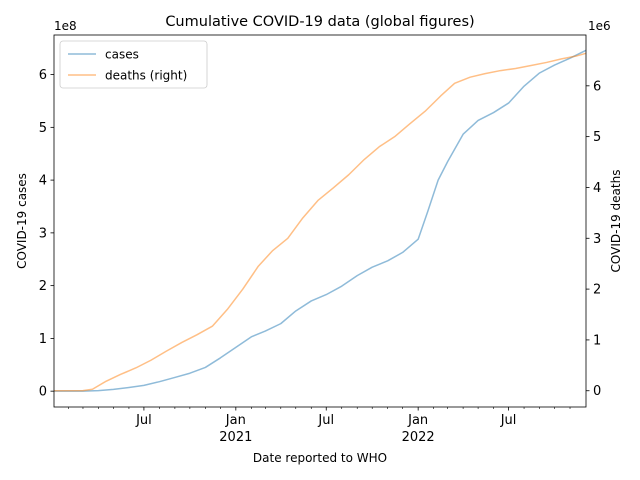 The height and width of the screenshot is (480, 640). What do you see at coordinates (597, 340) in the screenshot?
I see `right-tick-label: 1` at bounding box center [597, 340].